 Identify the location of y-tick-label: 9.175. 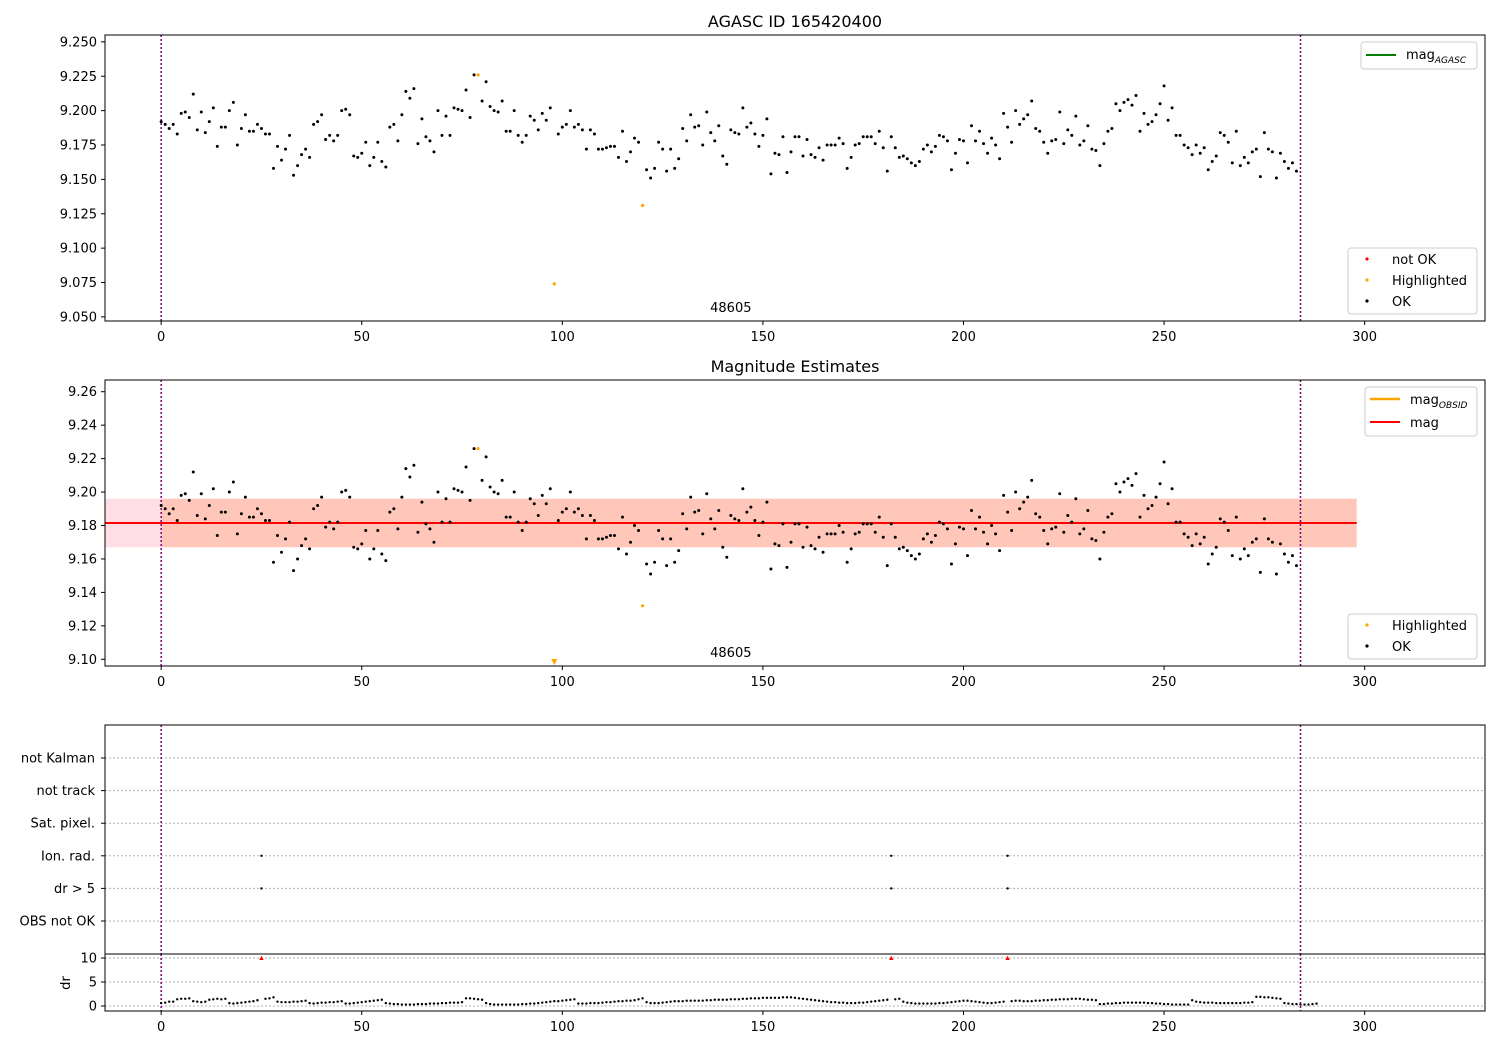
(78, 146).